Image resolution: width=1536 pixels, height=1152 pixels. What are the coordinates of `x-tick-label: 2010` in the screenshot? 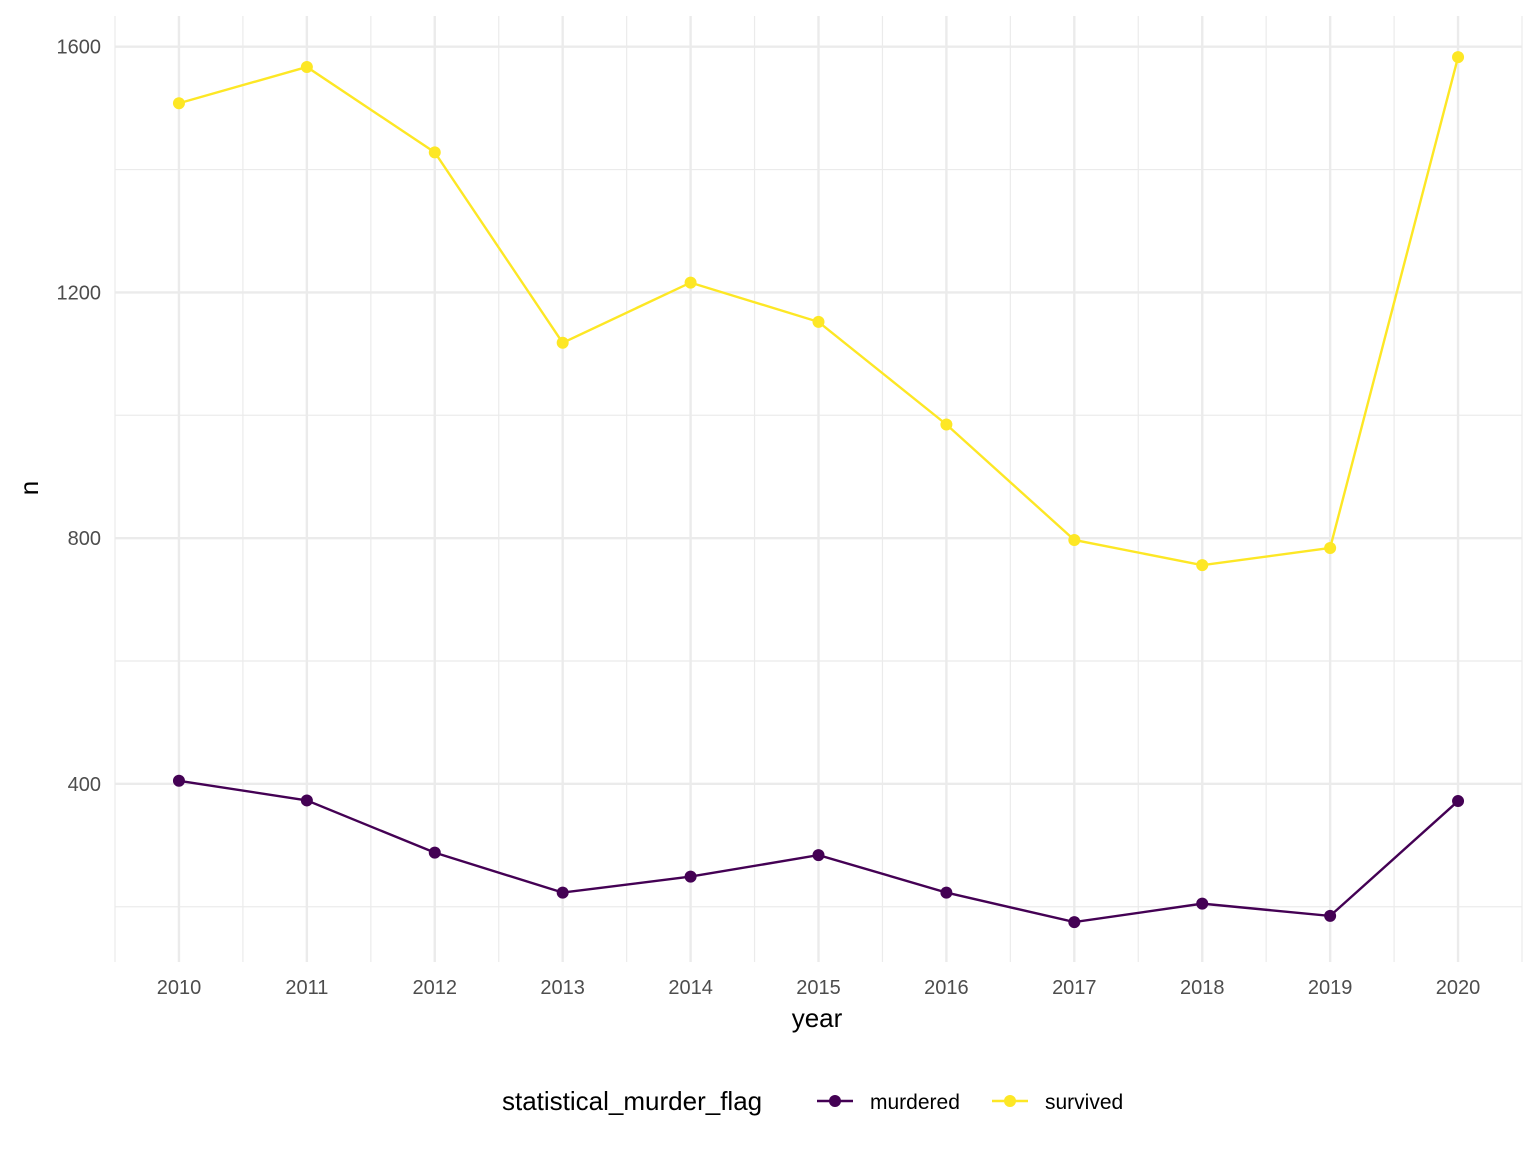 It's located at (179, 988).